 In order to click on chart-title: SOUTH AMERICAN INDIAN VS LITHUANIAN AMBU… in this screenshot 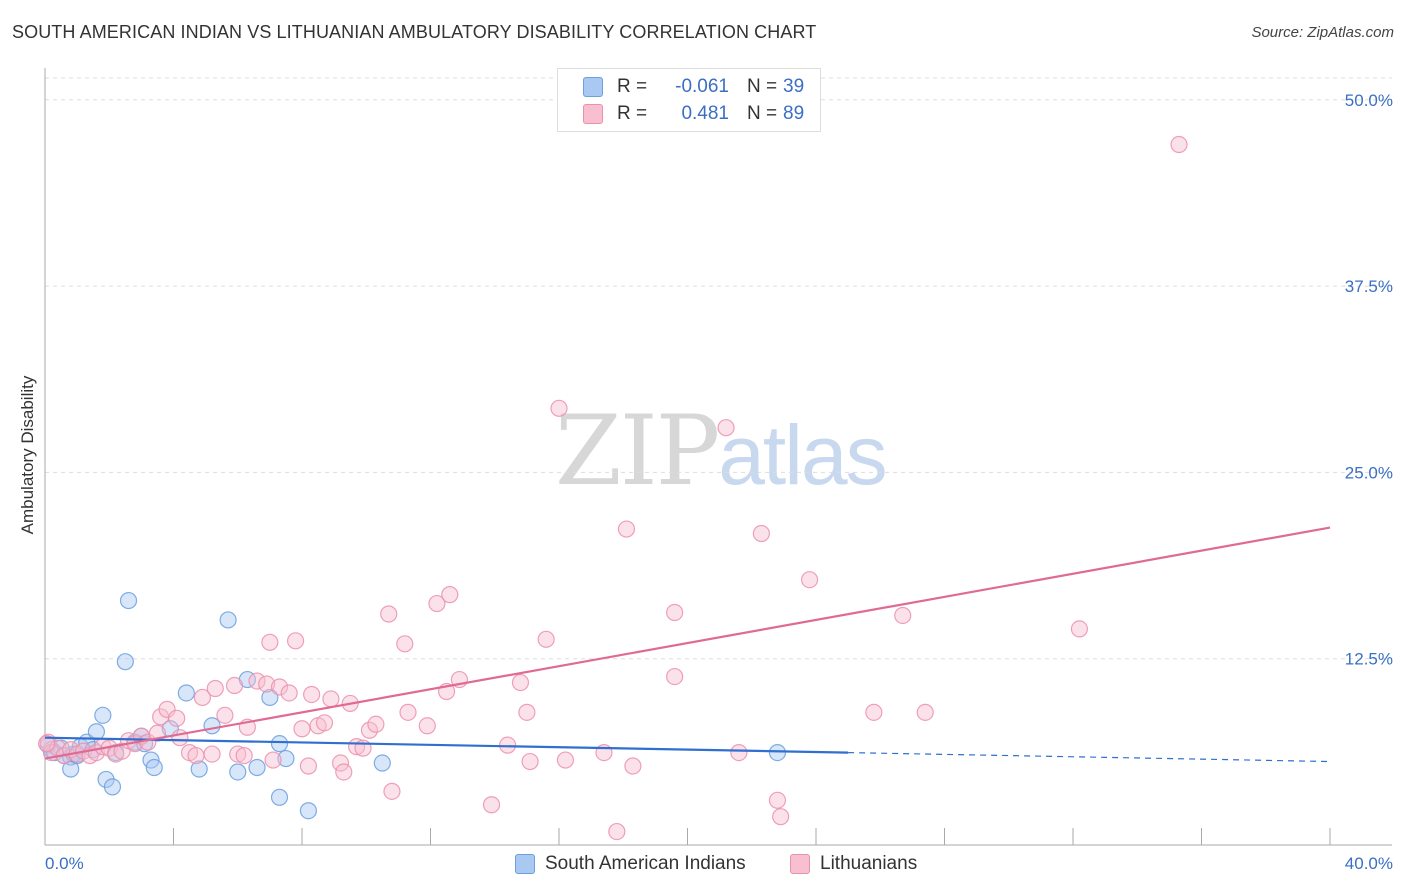, I will do `click(414, 32)`.